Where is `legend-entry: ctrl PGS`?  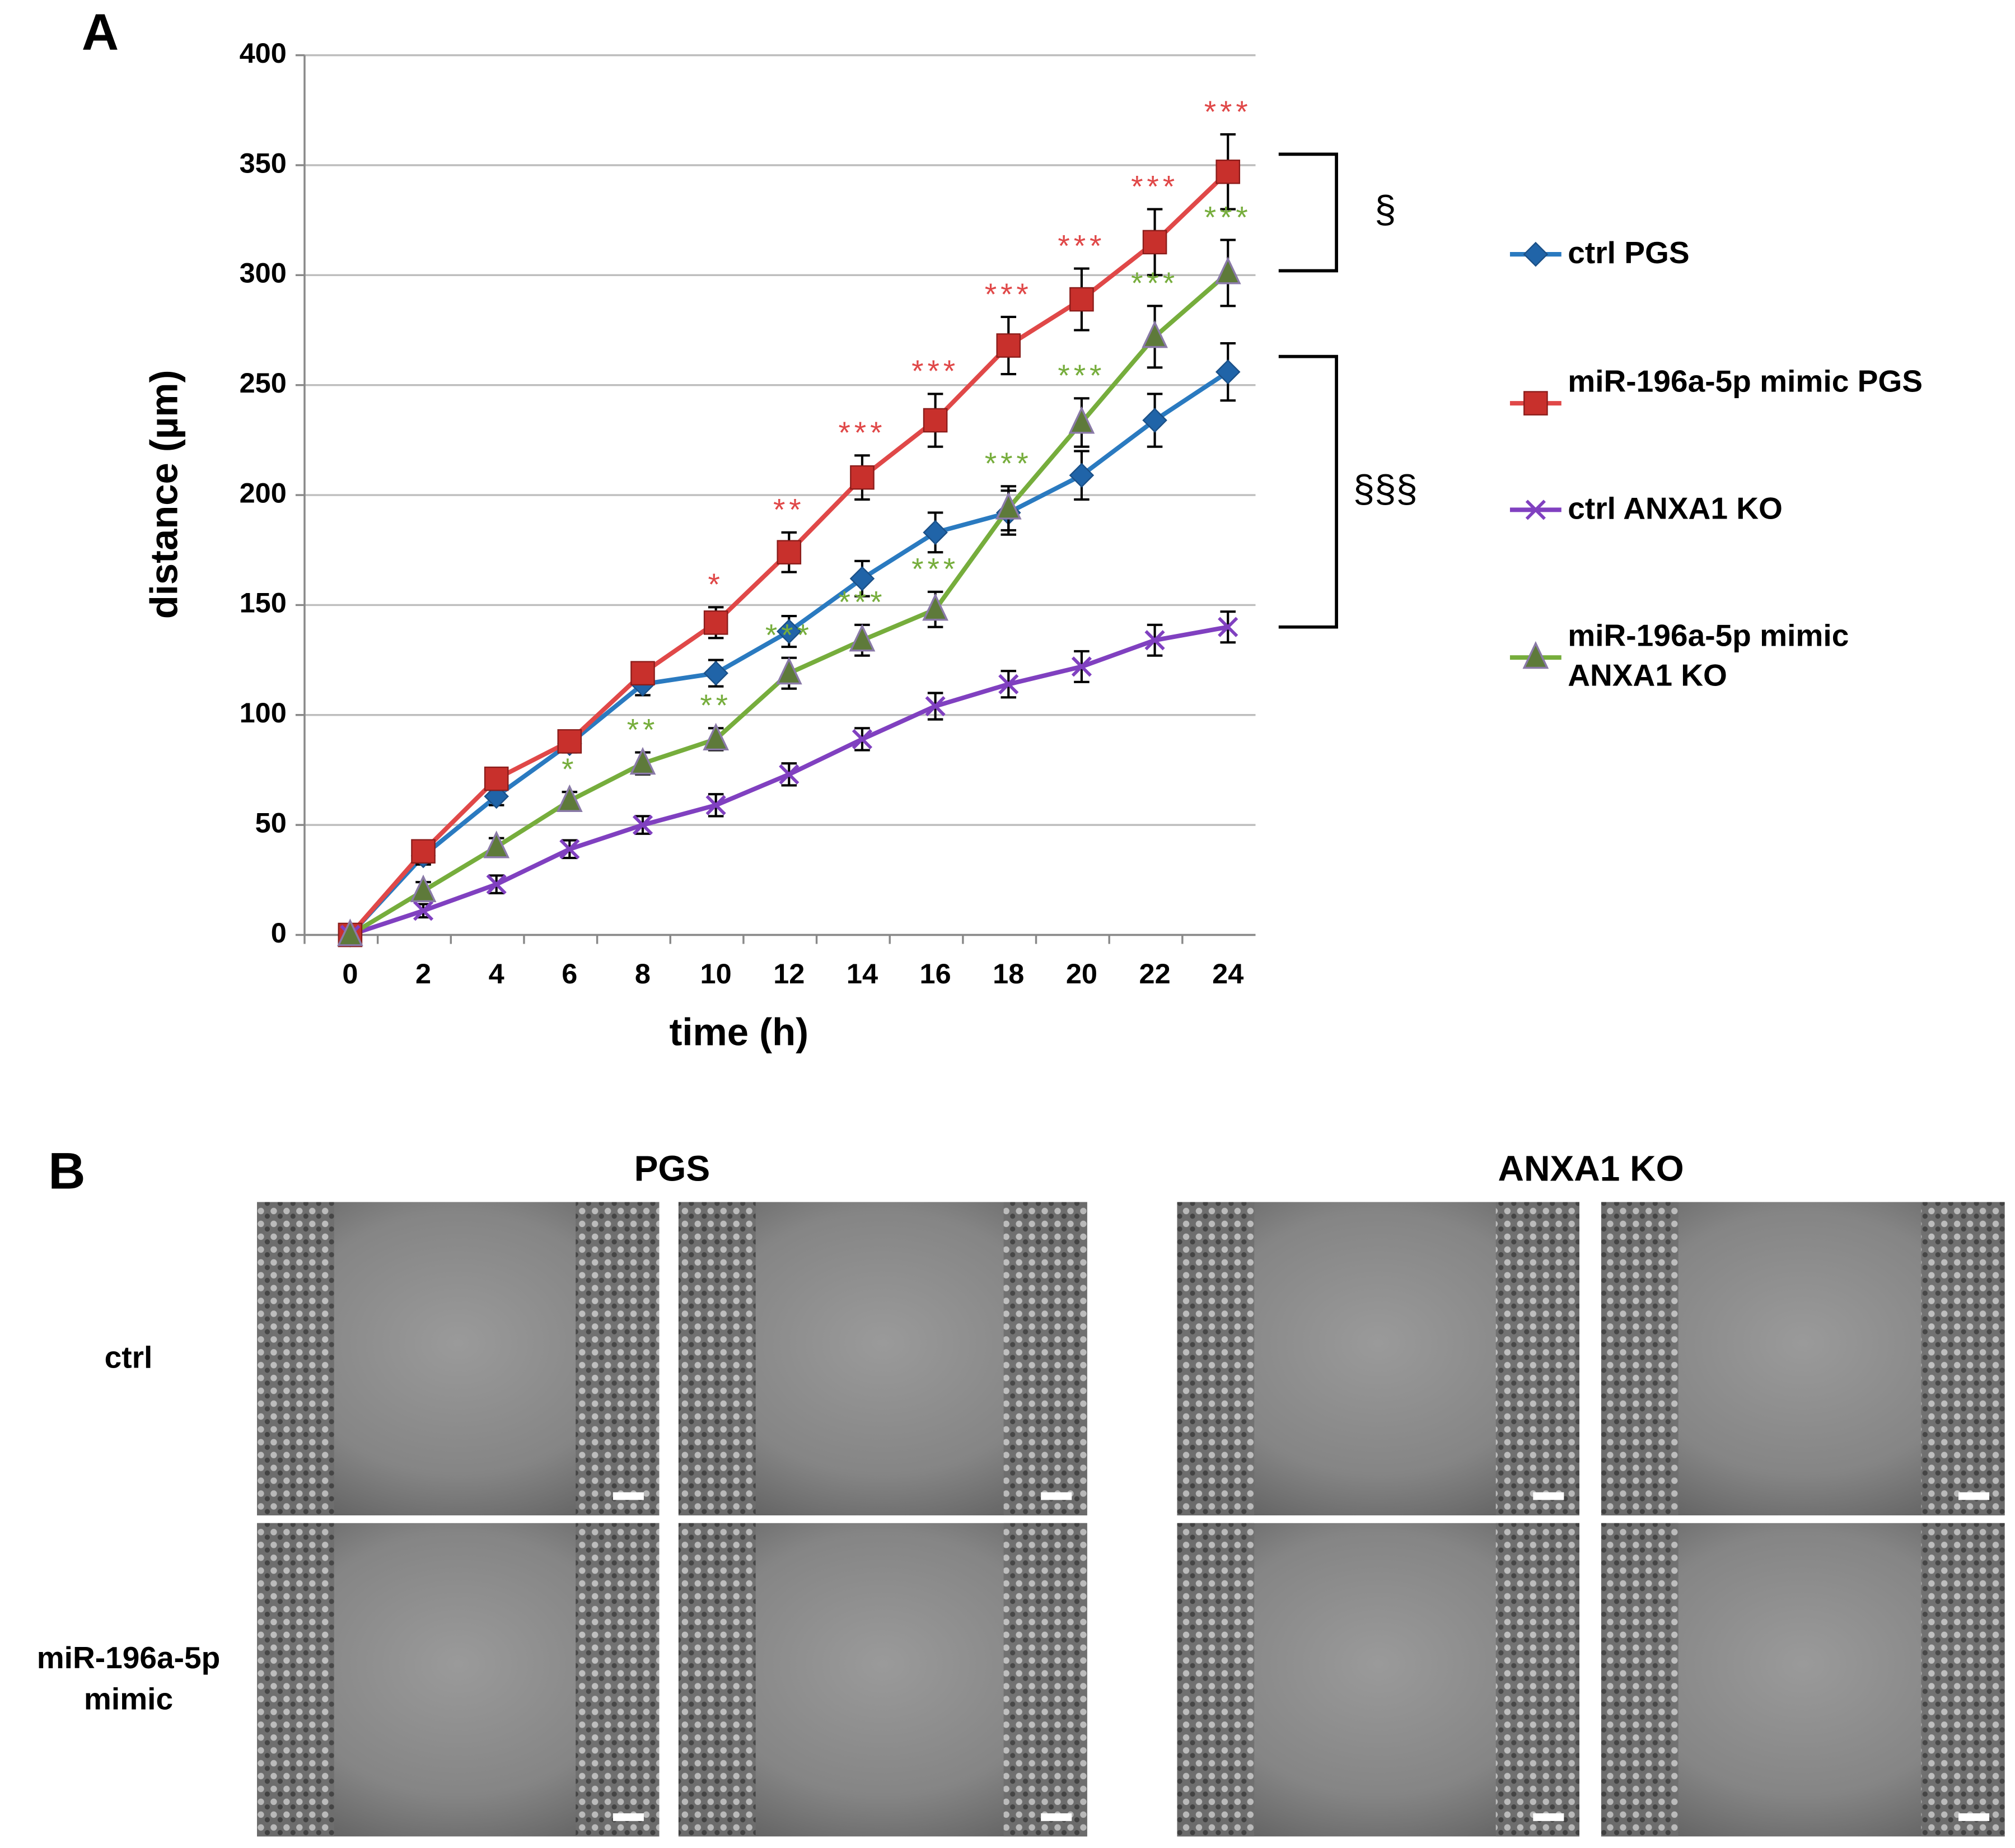
legend-entry: ctrl PGS is located at coordinates (1629, 254).